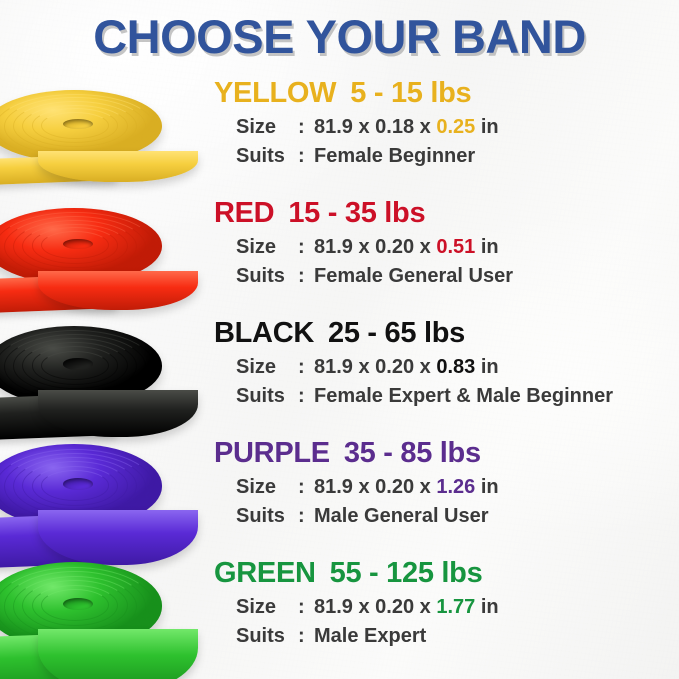 The width and height of the screenshot is (679, 679). Describe the element at coordinates (456, 127) in the screenshot. I see `size-thickness-yellow: 0.25` at that location.